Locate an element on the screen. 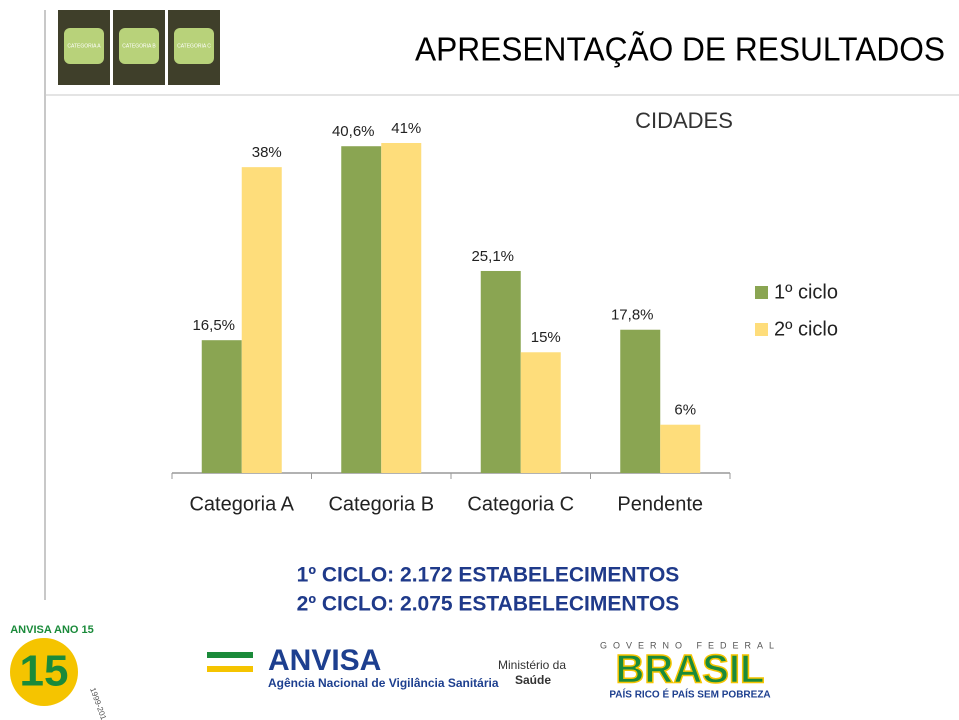 The width and height of the screenshot is (959, 720). data-label: 25,1% is located at coordinates (492, 256).